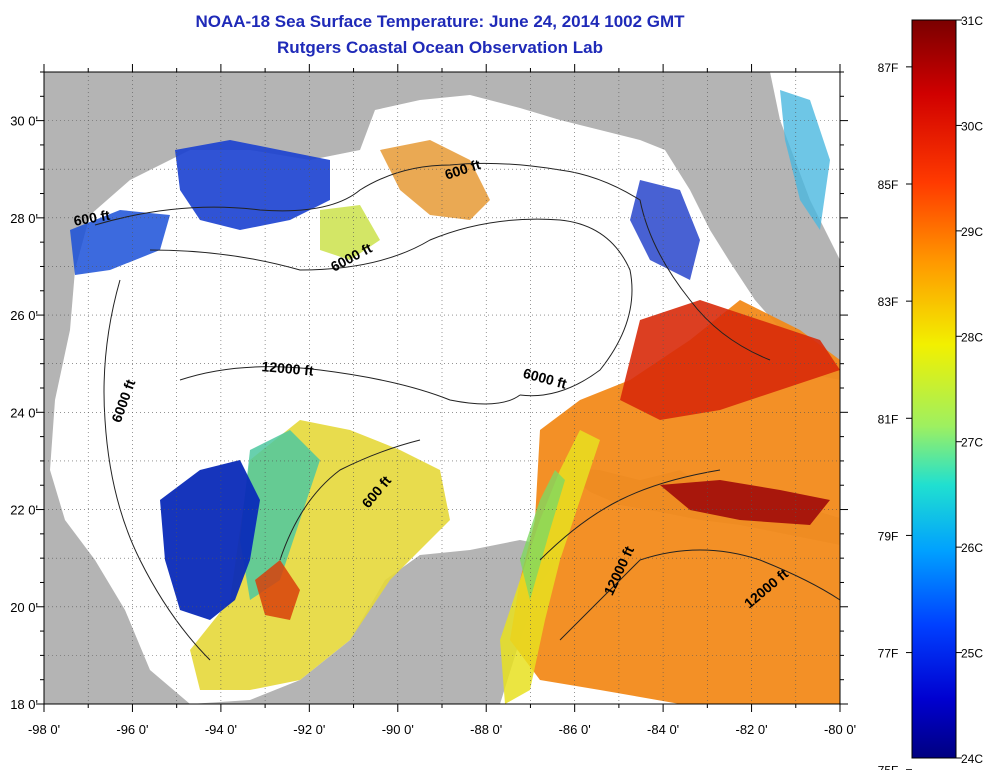 The image size is (992, 770). What do you see at coordinates (934, 389) in the screenshot?
I see `colorbar` at bounding box center [934, 389].